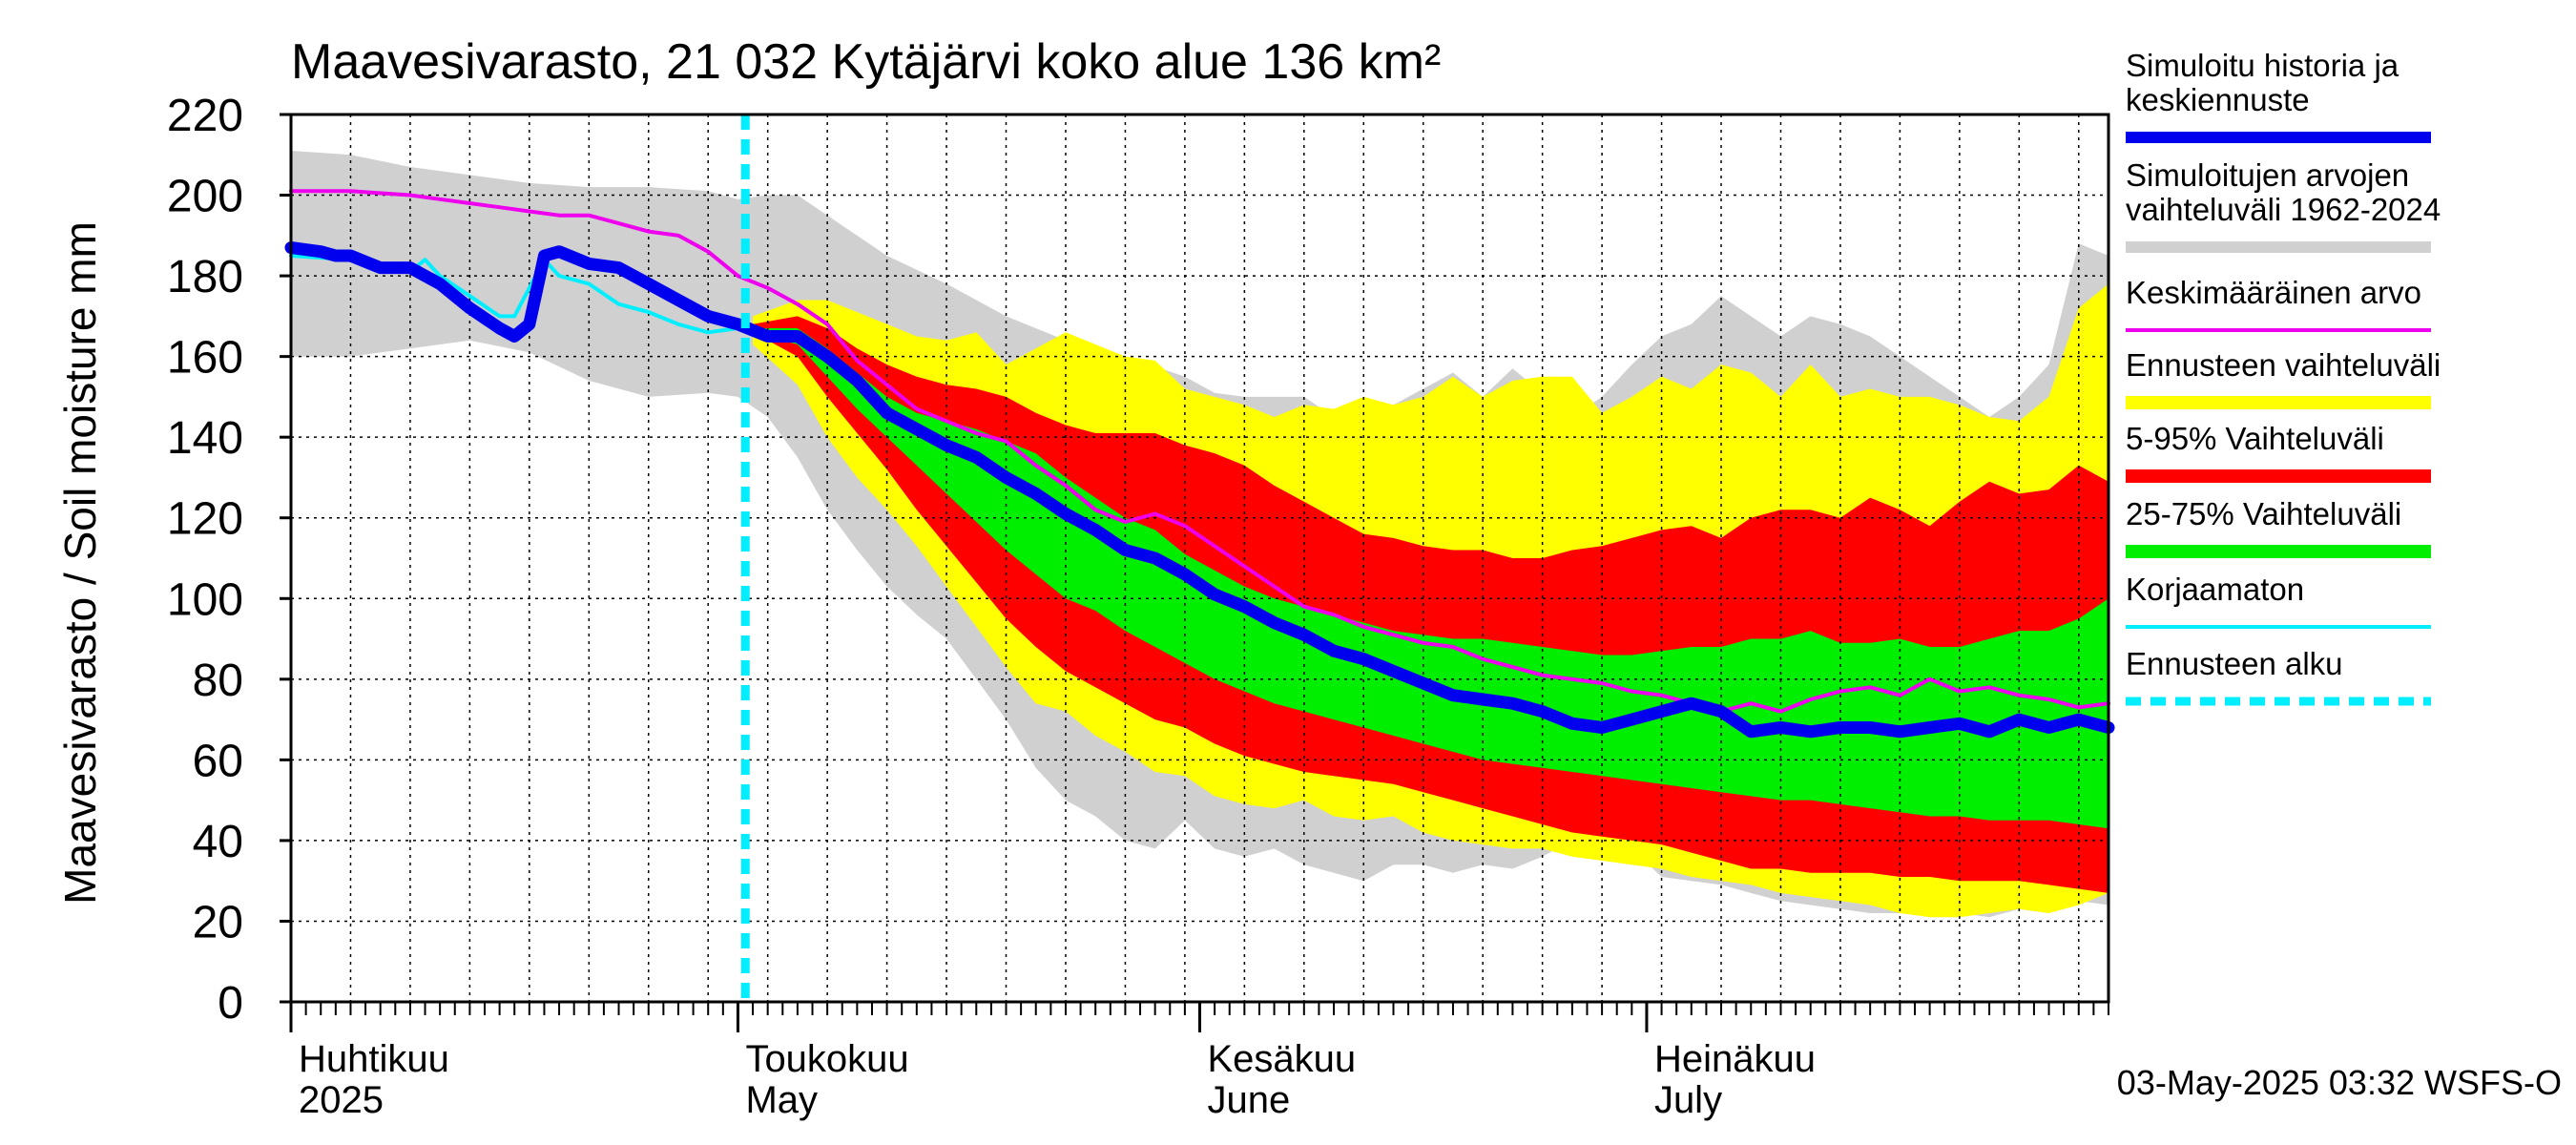 This screenshot has width=2576, height=1145. I want to click on y-tick-label: 120, so click(205, 519).